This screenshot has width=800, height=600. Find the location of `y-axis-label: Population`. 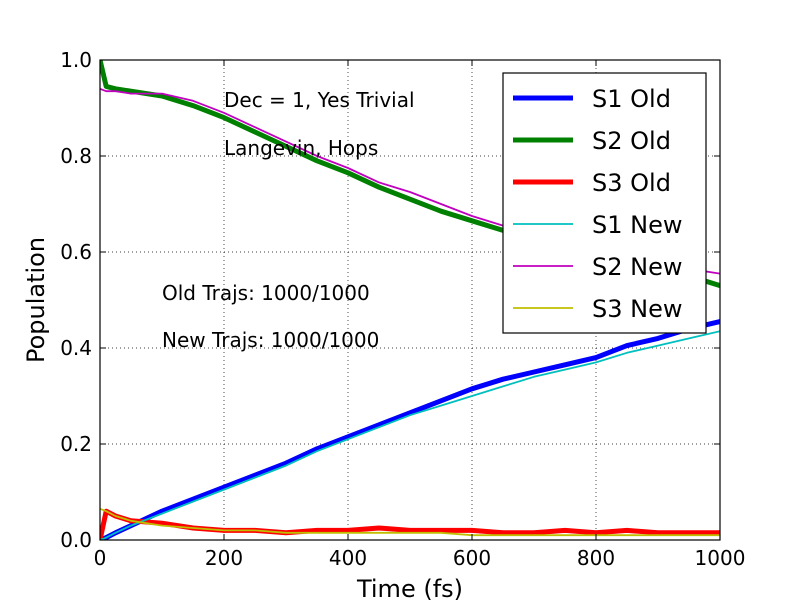

y-axis-label: Population is located at coordinates (36, 300).